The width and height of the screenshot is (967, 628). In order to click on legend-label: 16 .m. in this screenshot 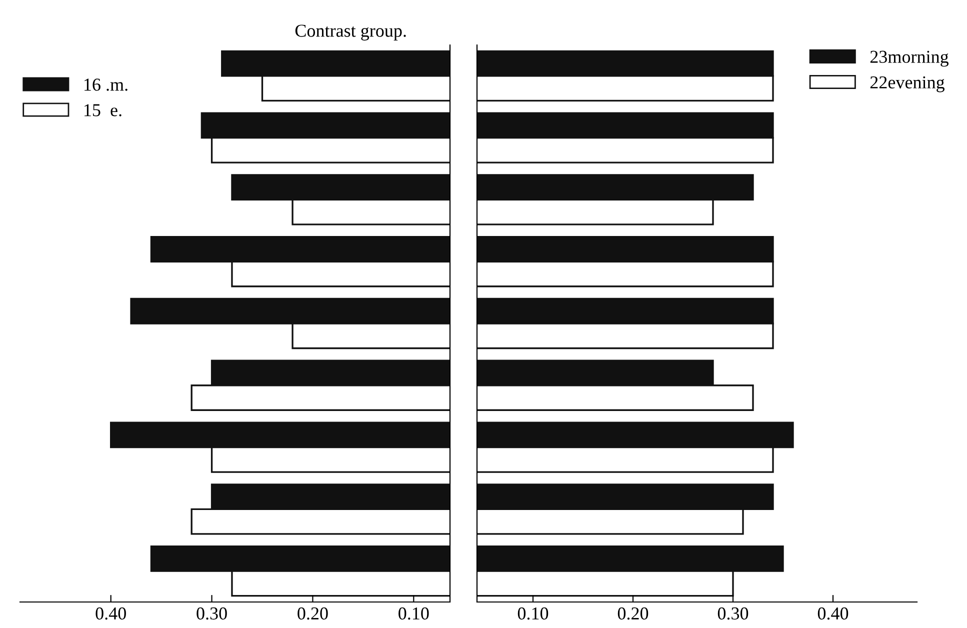, I will do `click(106, 84)`.